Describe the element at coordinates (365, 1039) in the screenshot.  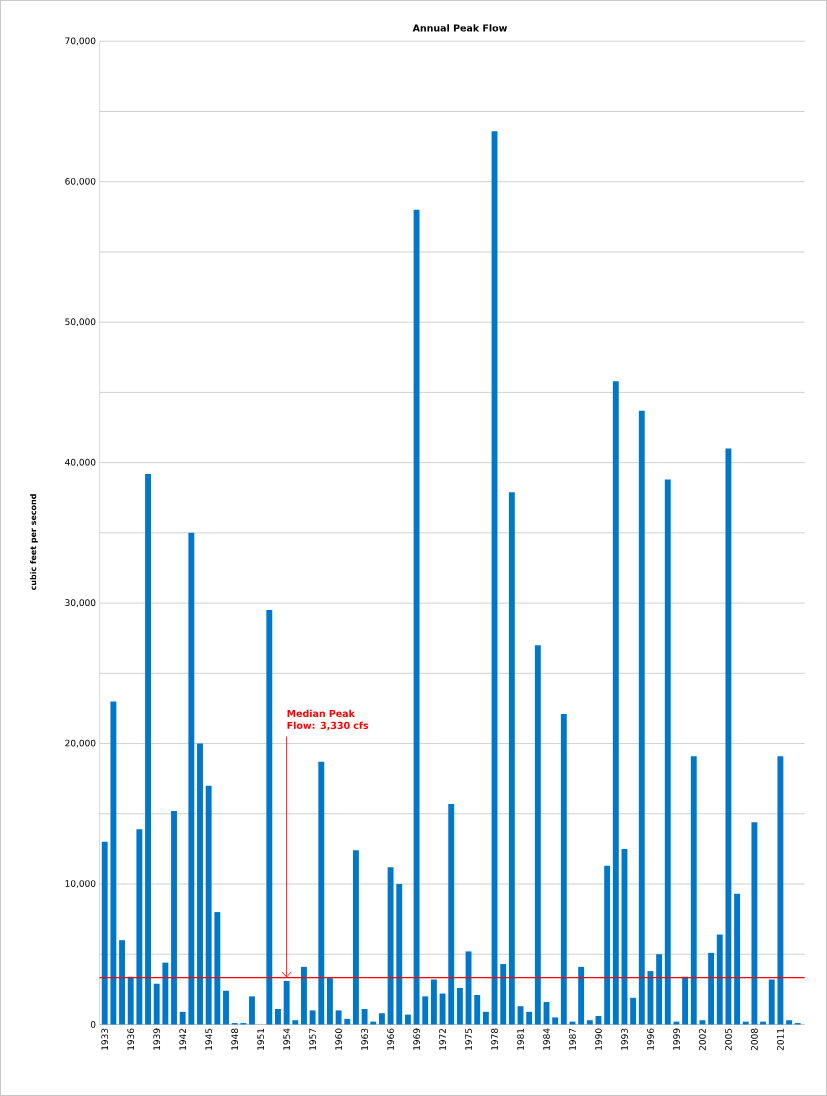
I see `x-tick-label: 1963` at that location.